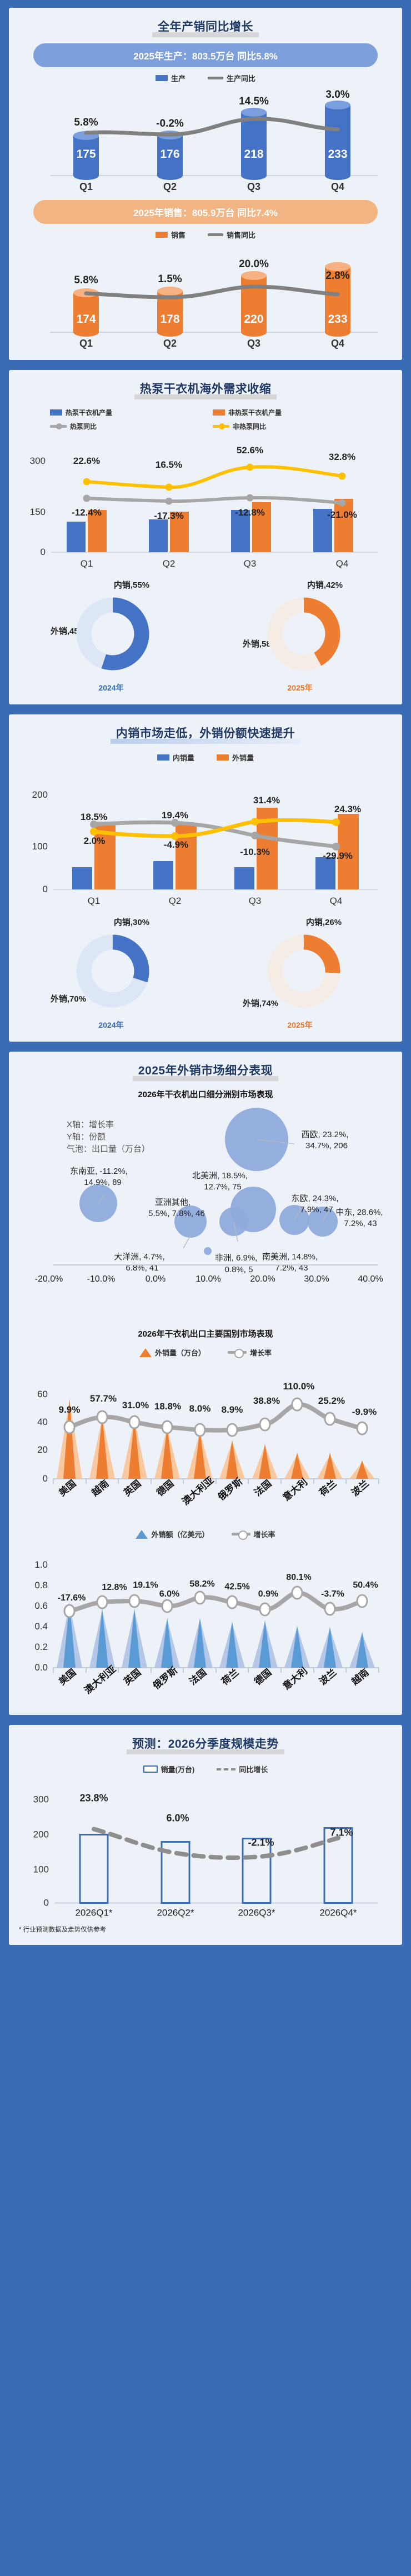 Image resolution: width=411 pixels, height=2576 pixels. What do you see at coordinates (360, 1488) in the screenshot?
I see `svg-text: 波兰` at bounding box center [360, 1488].